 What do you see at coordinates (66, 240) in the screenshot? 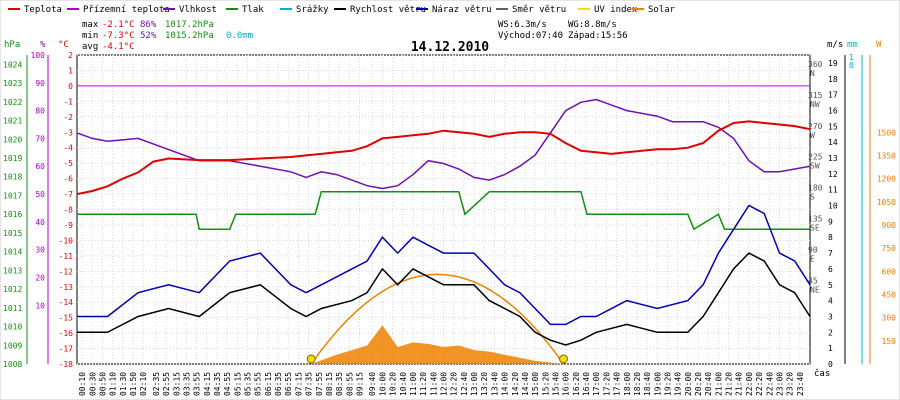
I see `temp-tick: -10` at bounding box center [66, 240].